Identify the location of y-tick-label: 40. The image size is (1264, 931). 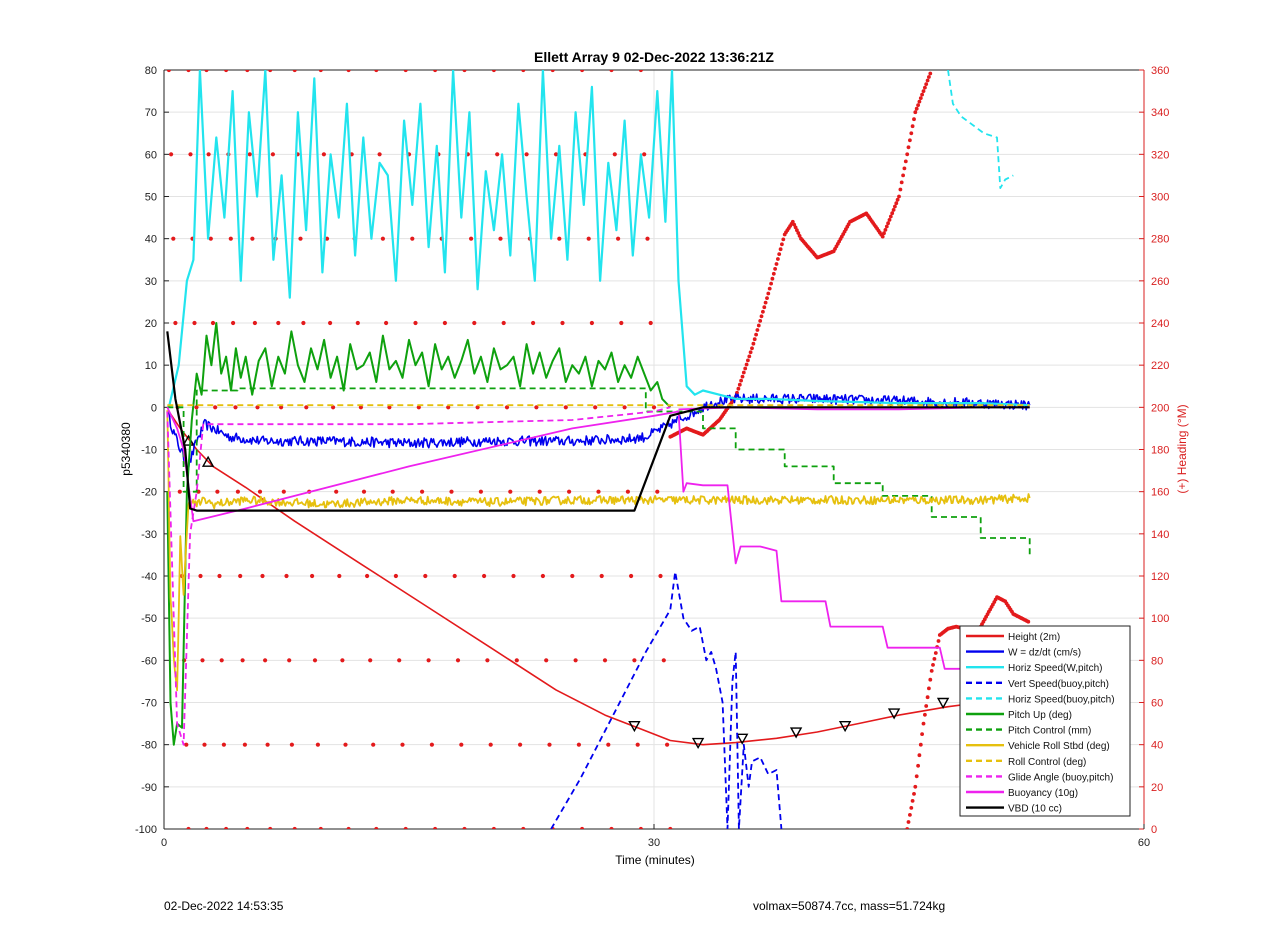
(151, 240).